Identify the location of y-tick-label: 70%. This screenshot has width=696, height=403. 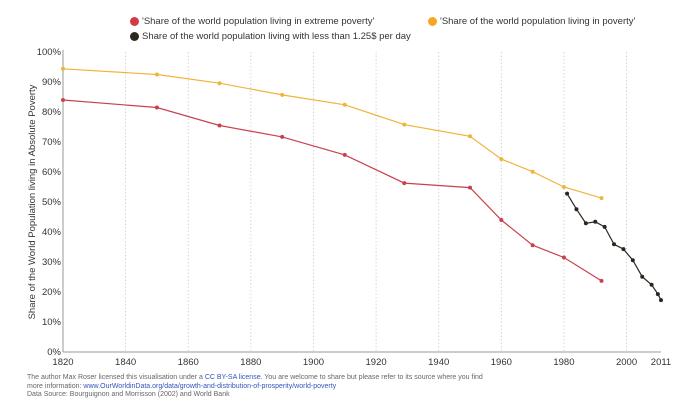
(52, 142).